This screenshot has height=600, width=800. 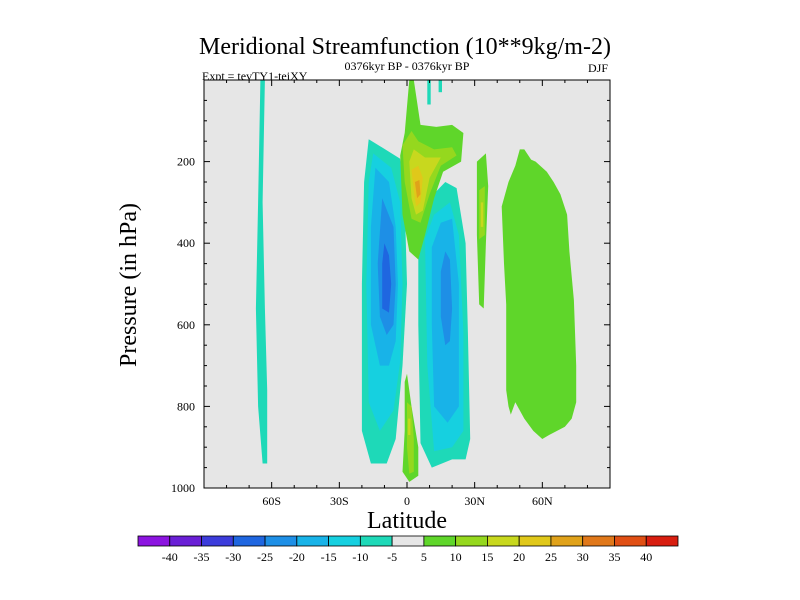 I want to click on colorbar-label: -20, so click(x=297, y=557).